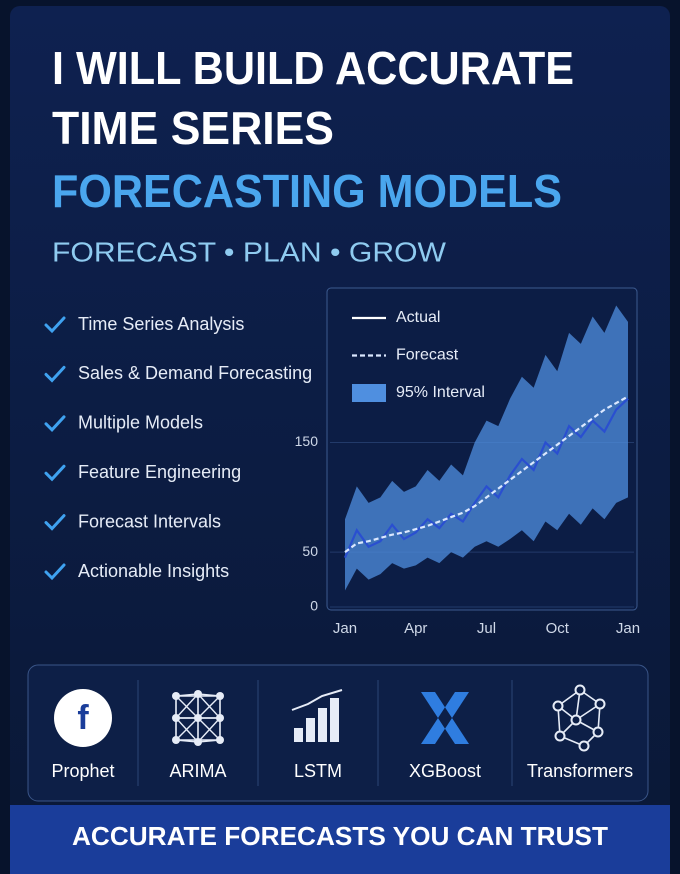 Image resolution: width=680 pixels, height=874 pixels. Describe the element at coordinates (159, 472) in the screenshot. I see `feature-item: Feature Engineering` at that location.